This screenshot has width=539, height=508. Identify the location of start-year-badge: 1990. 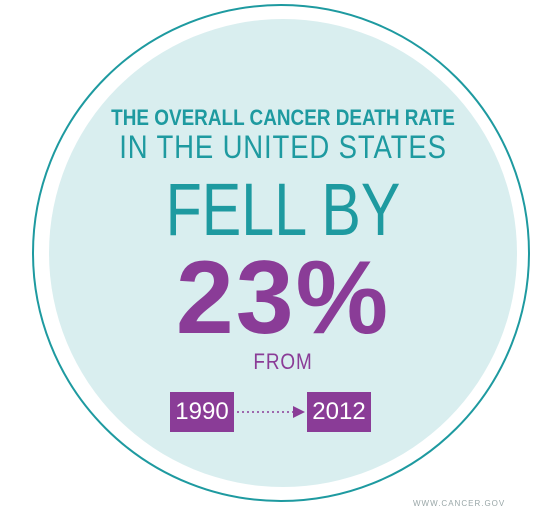
(202, 412).